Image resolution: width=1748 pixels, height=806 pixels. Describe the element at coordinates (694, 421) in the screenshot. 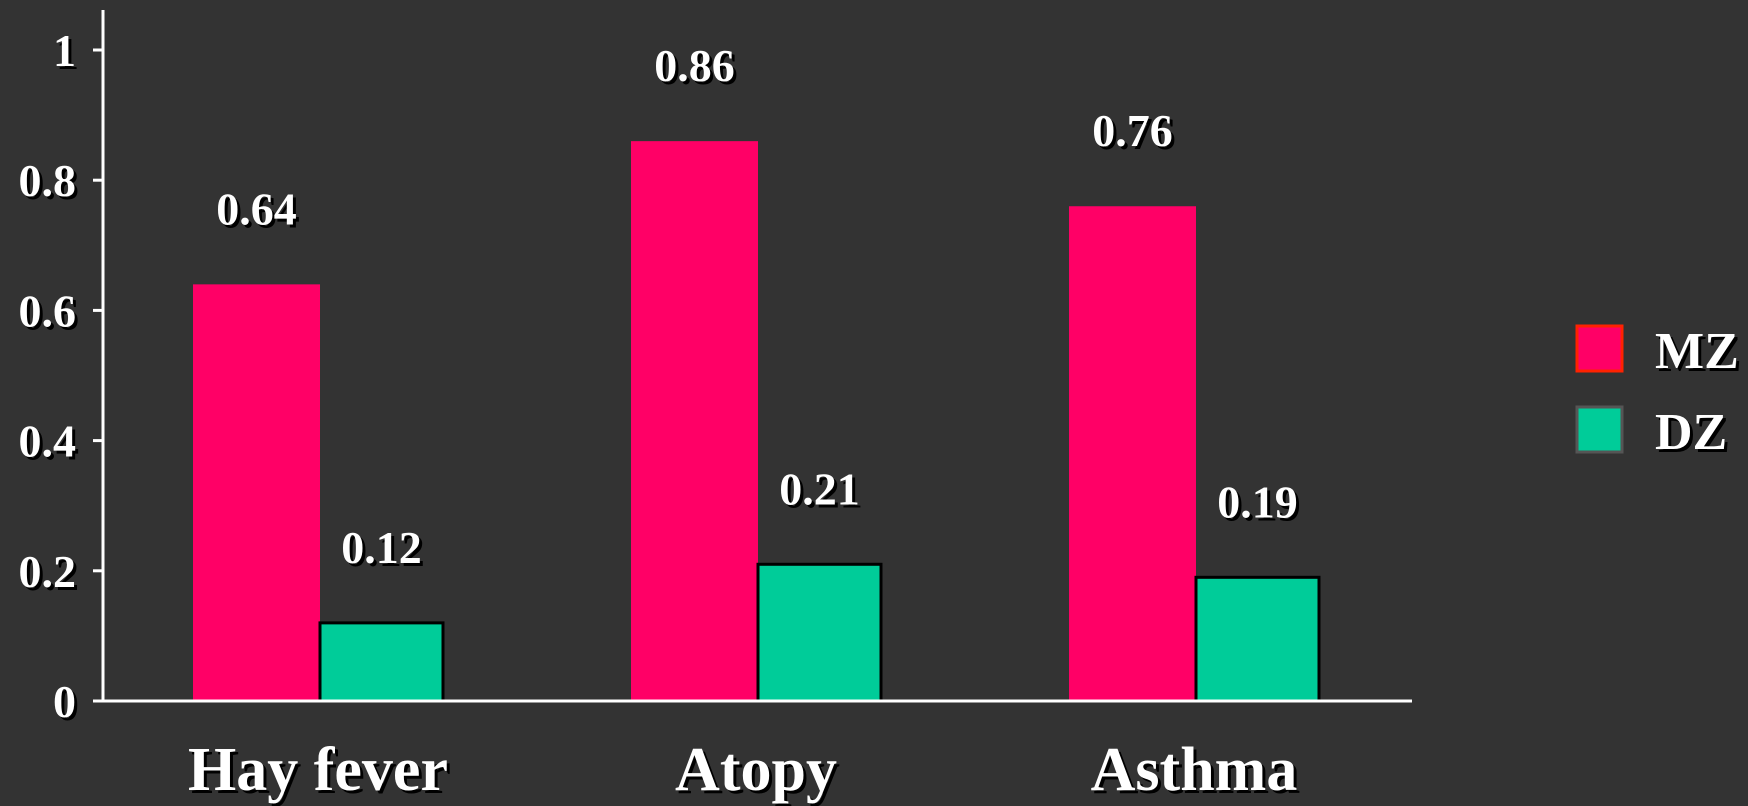

I see `bar-mz-atopy` at that location.